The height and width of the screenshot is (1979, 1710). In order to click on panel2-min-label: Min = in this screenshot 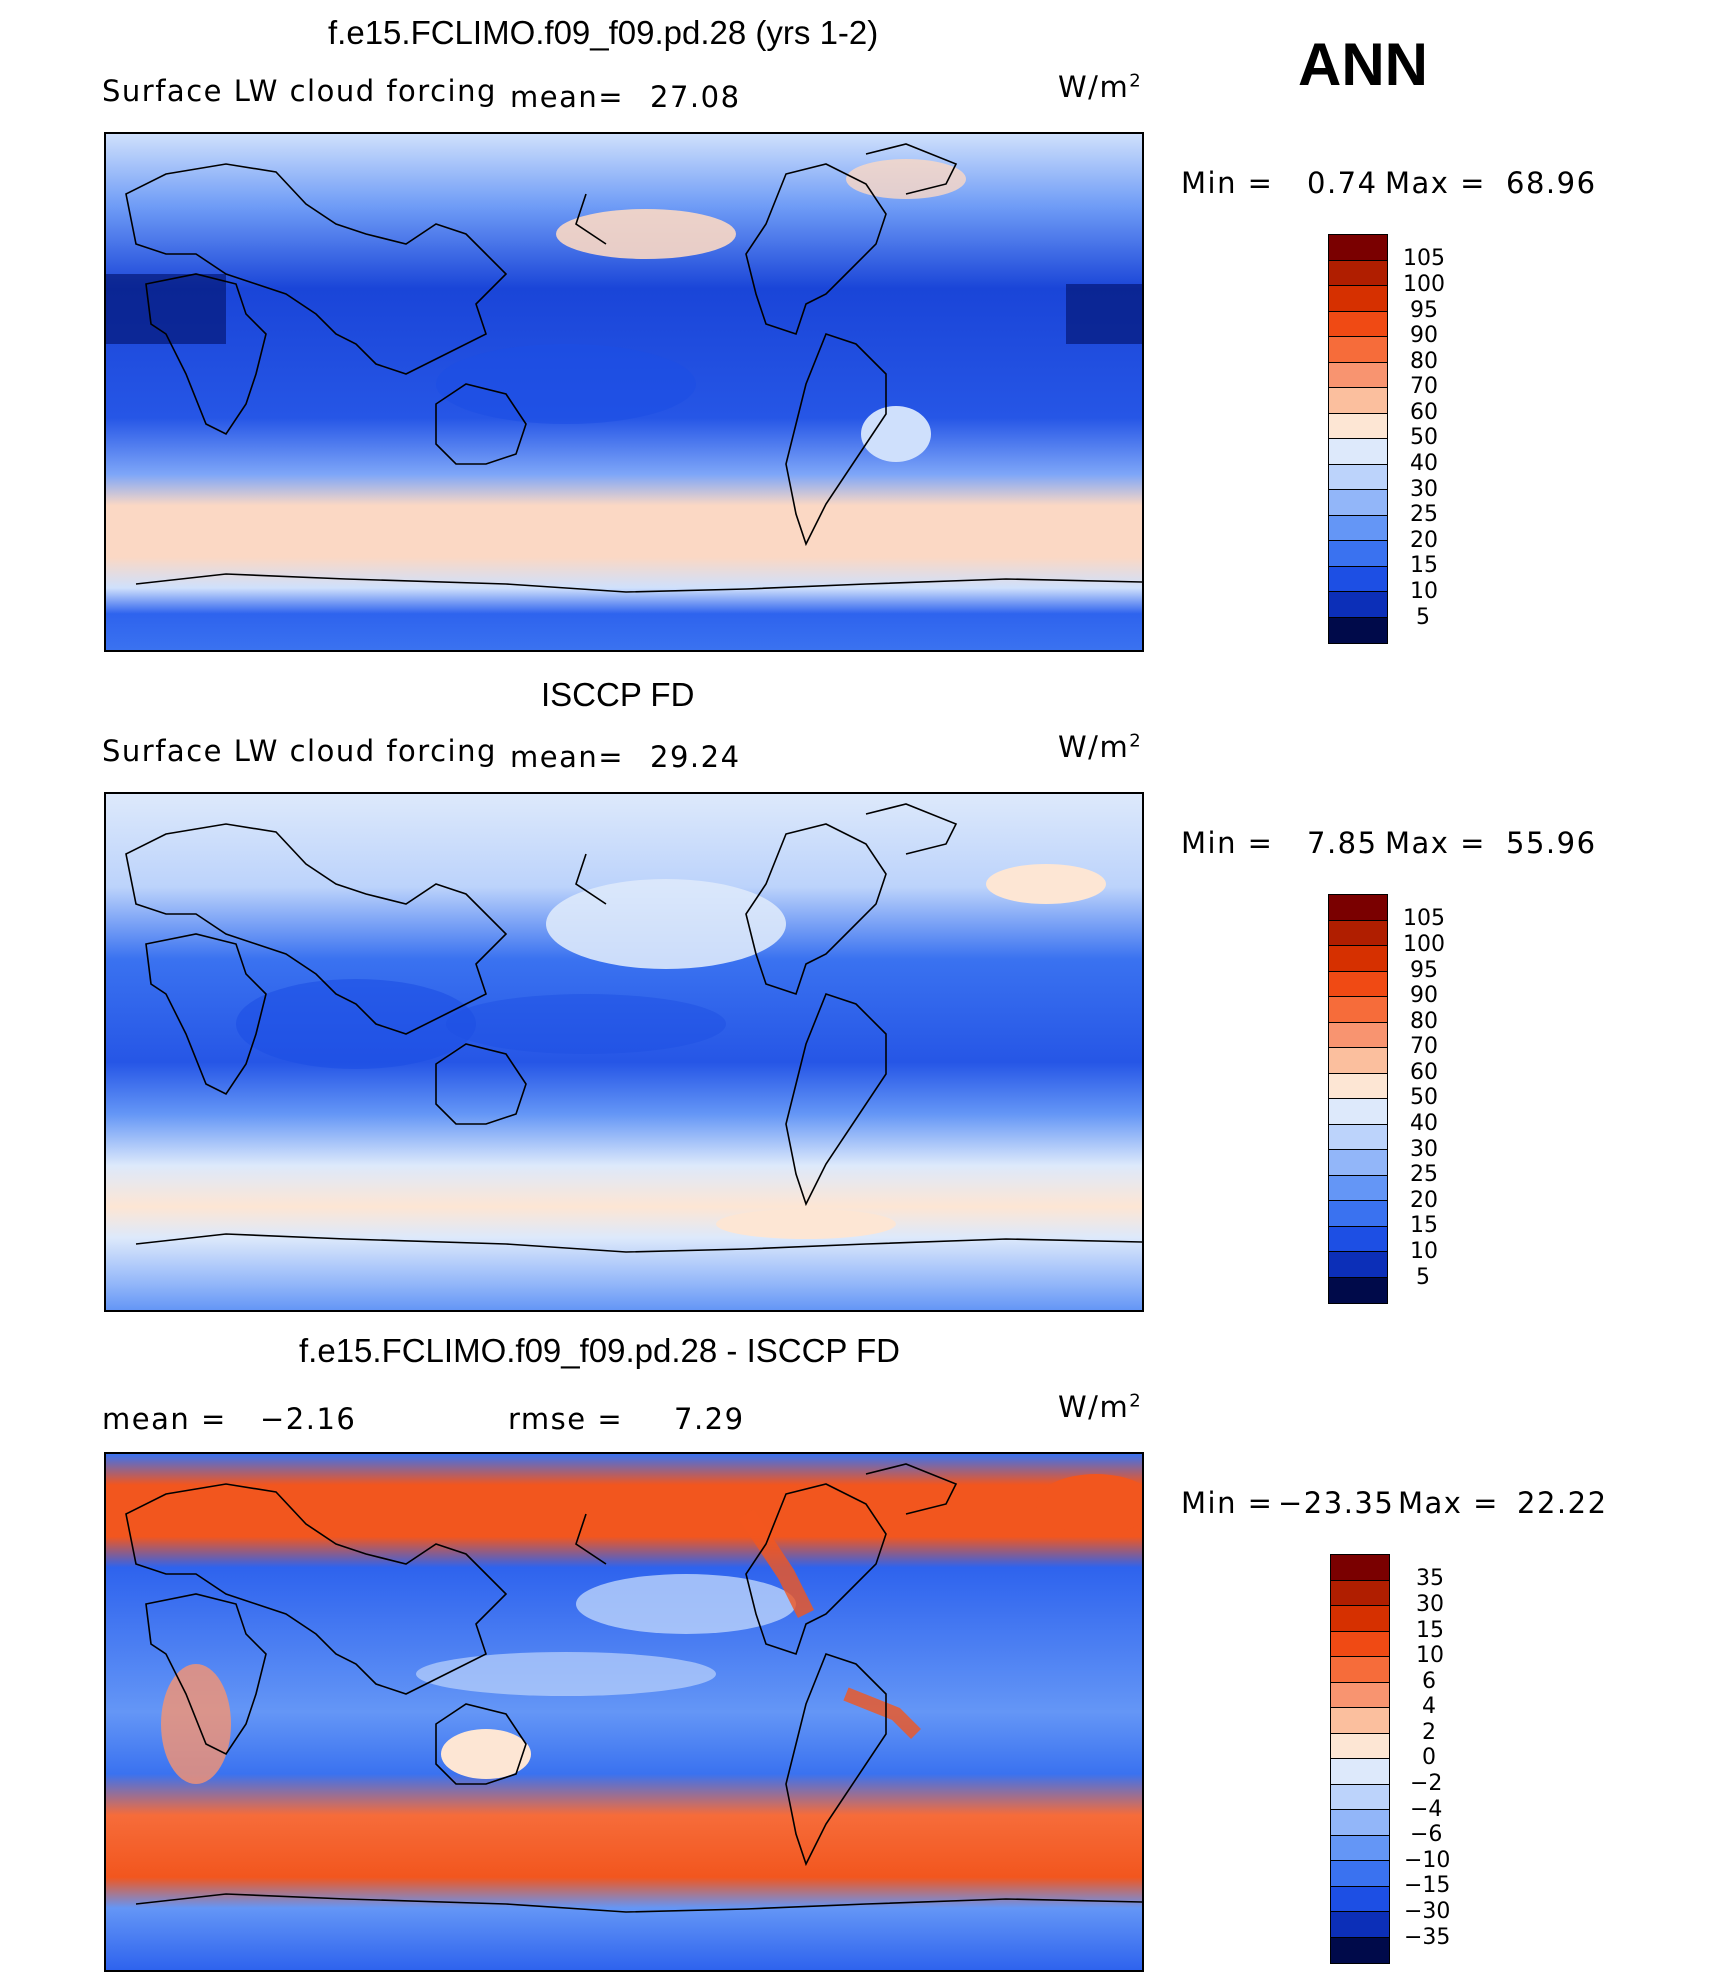, I will do `click(1227, 843)`.